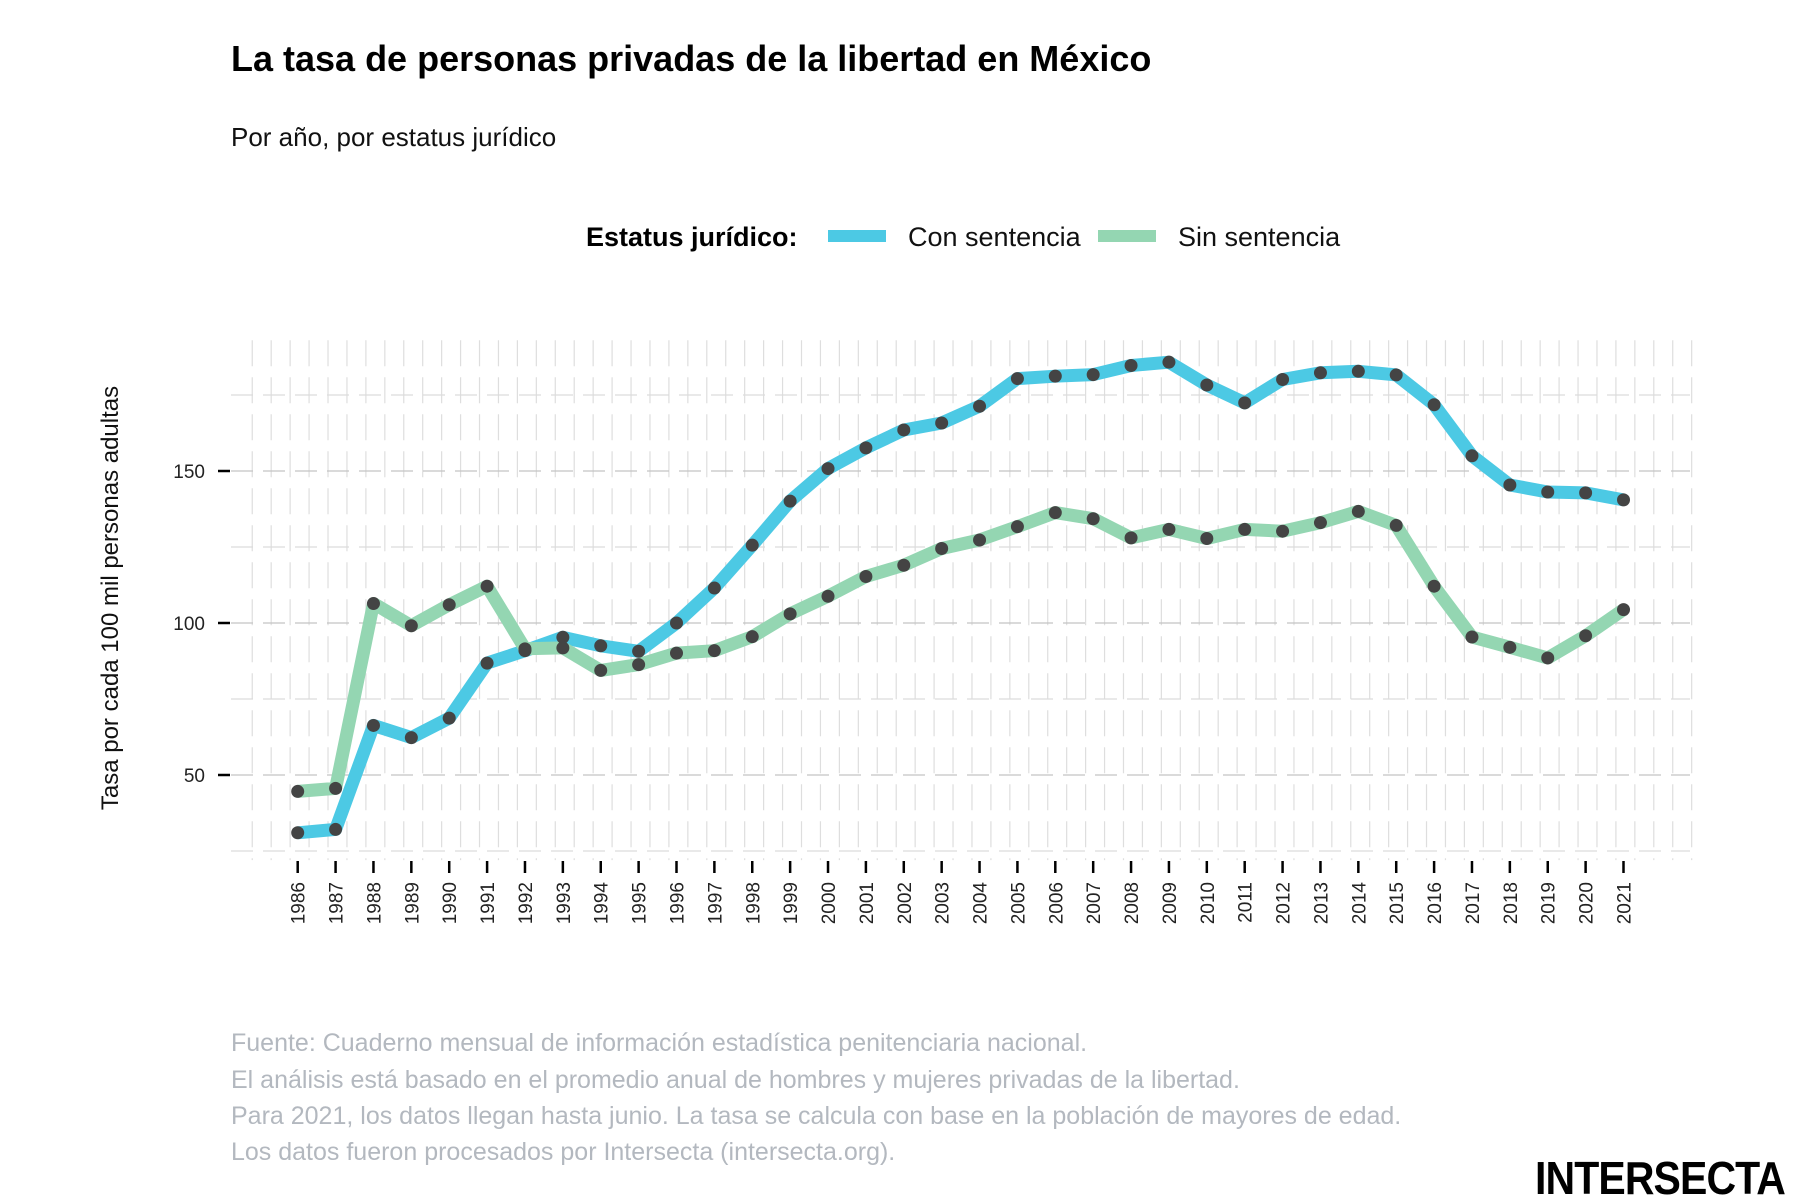 This screenshot has height=1200, width=1800. Describe the element at coordinates (1284, 903) in the screenshot. I see `x-tick-label: 2012` at that location.